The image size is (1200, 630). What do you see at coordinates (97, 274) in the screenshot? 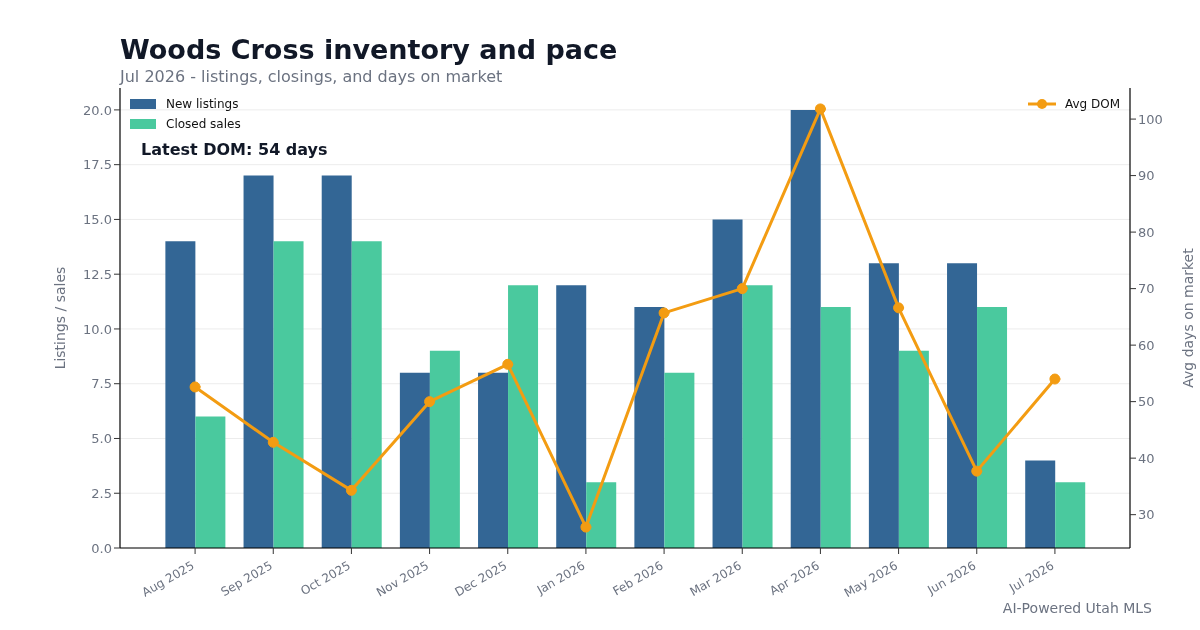
I see `y-tick-label: 12.5` at bounding box center [97, 274].